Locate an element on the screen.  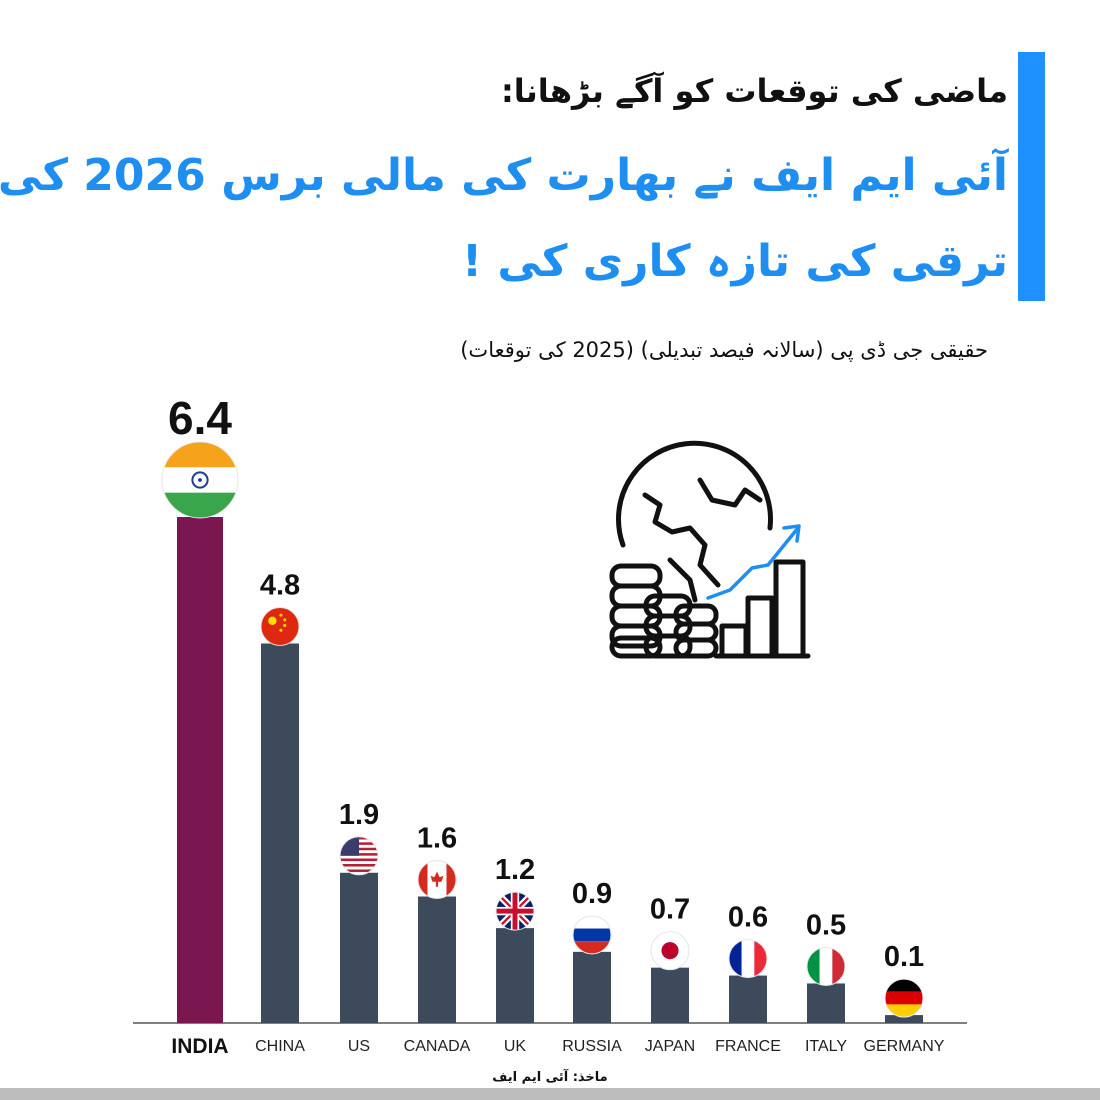
category-label-uk: UK is located at coordinates (515, 1046).